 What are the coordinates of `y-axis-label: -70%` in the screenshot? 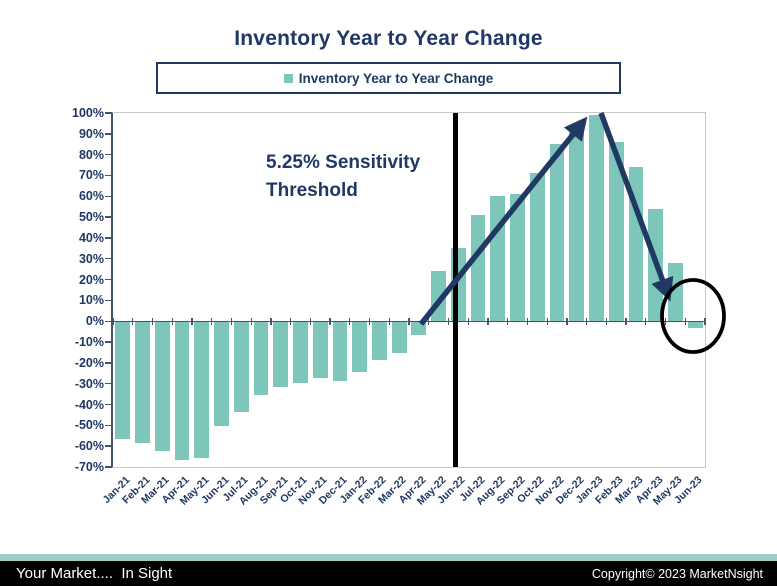 It's located at (89, 467).